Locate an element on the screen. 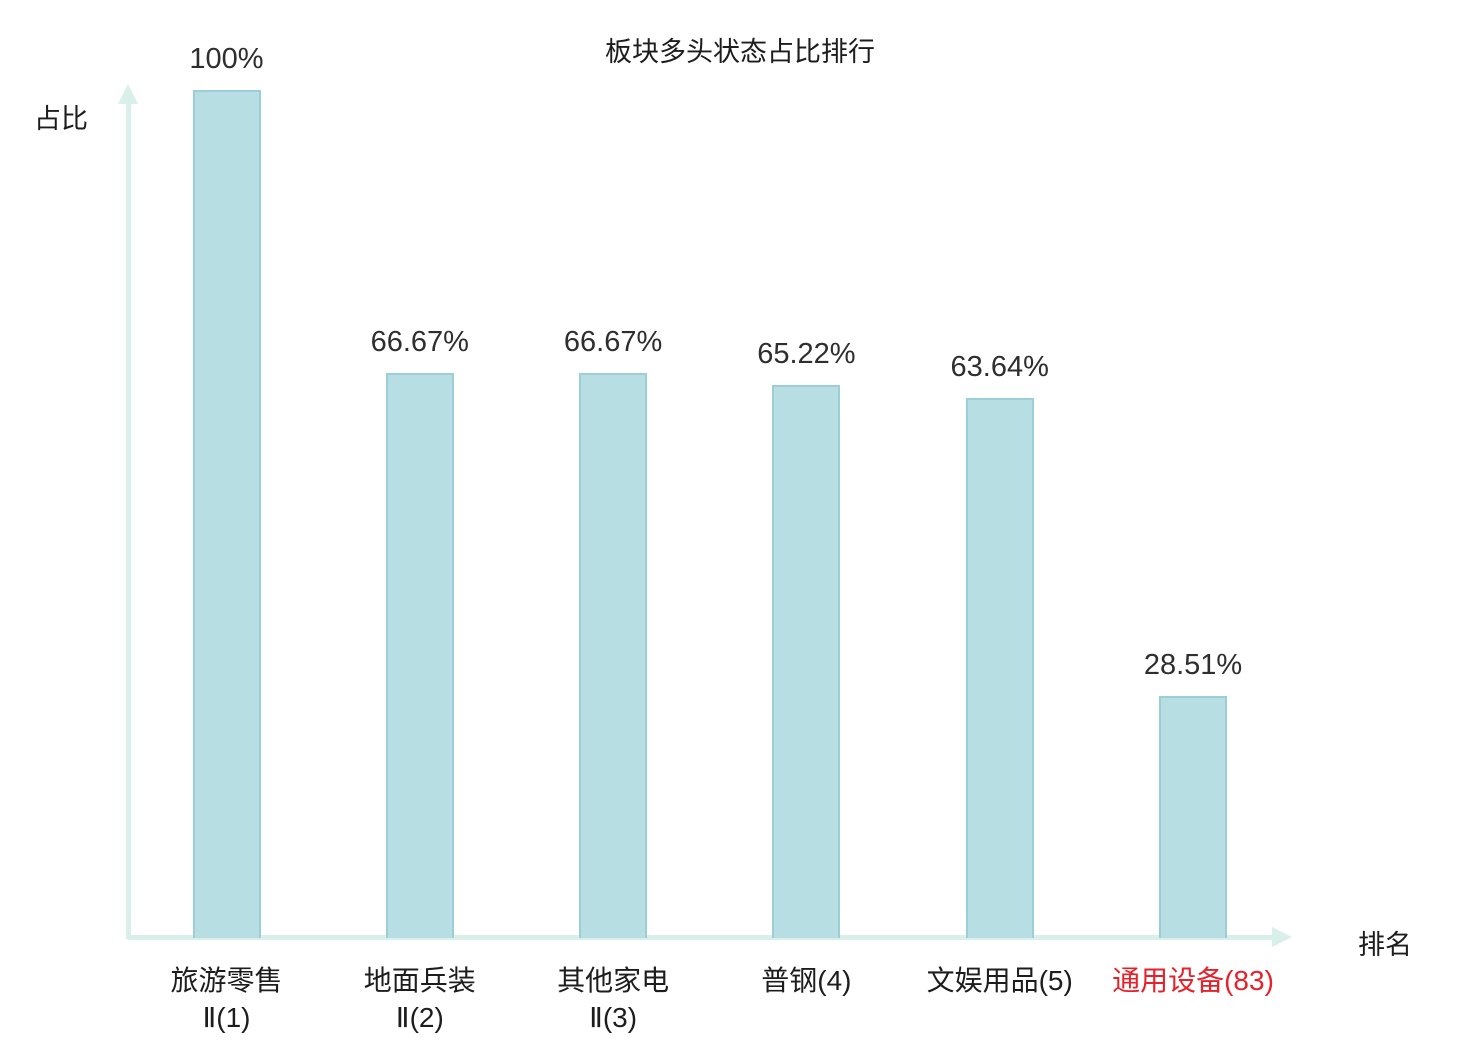 Image resolution: width=1480 pixels, height=1040 pixels. bar-category-label: 地面兵装 Ⅱ(2) is located at coordinates (420, 999).